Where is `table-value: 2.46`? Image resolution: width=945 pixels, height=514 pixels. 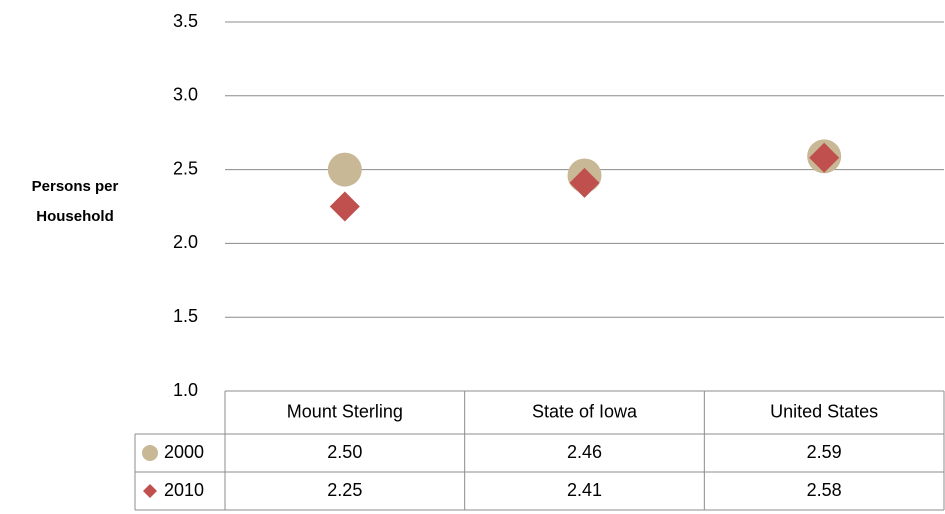
table-value: 2.46 is located at coordinates (584, 452).